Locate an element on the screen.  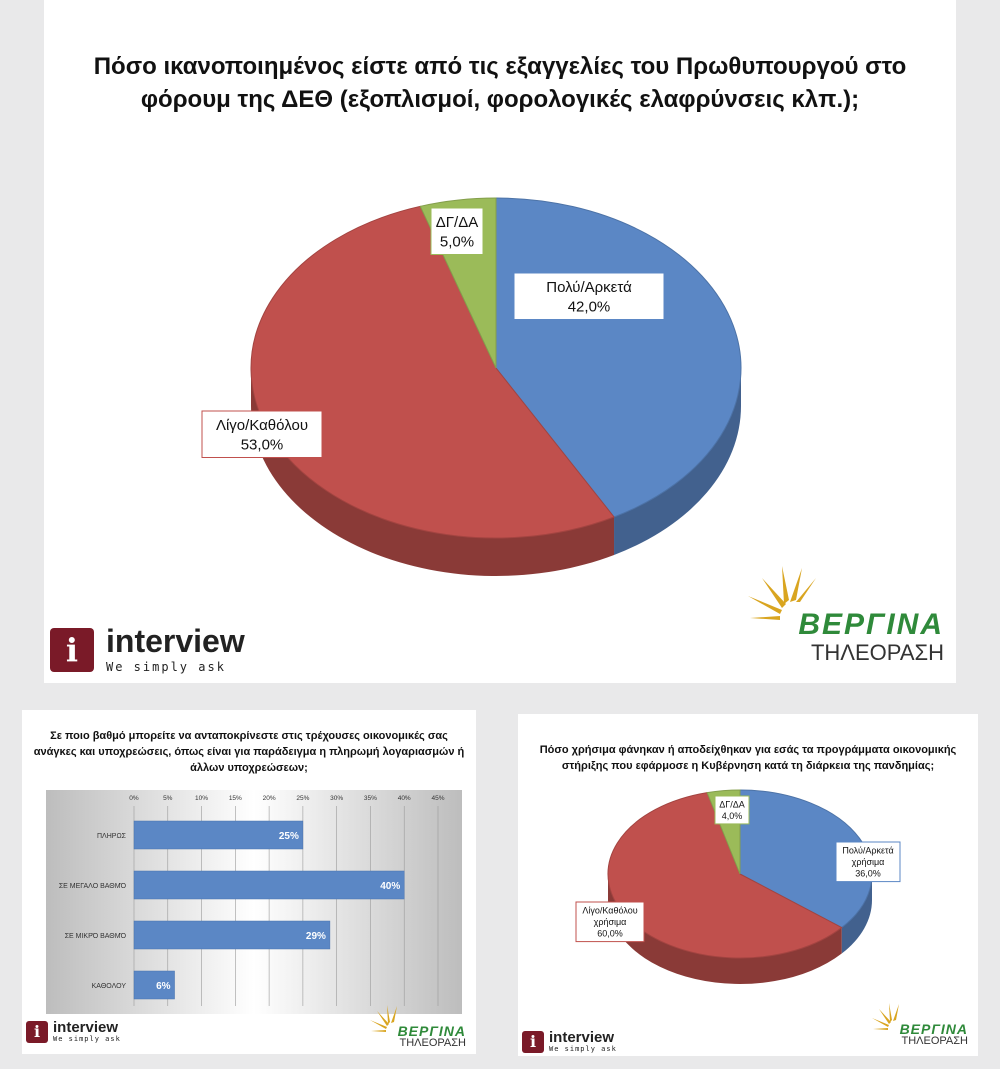
bar-value-label: 6% is located at coordinates (163, 986).